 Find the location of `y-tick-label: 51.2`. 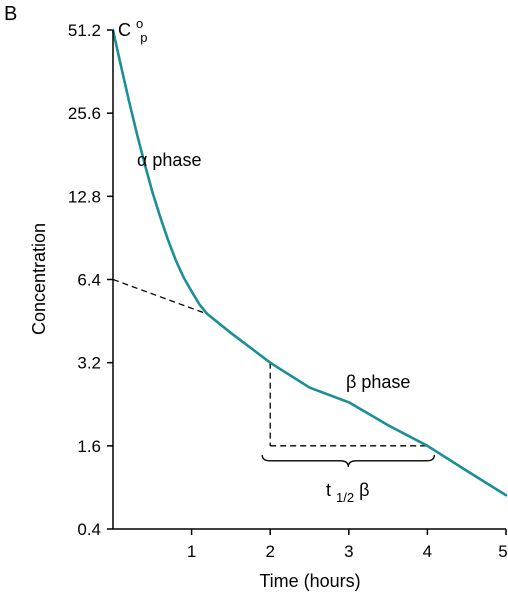

y-tick-label: 51.2 is located at coordinates (84, 30).